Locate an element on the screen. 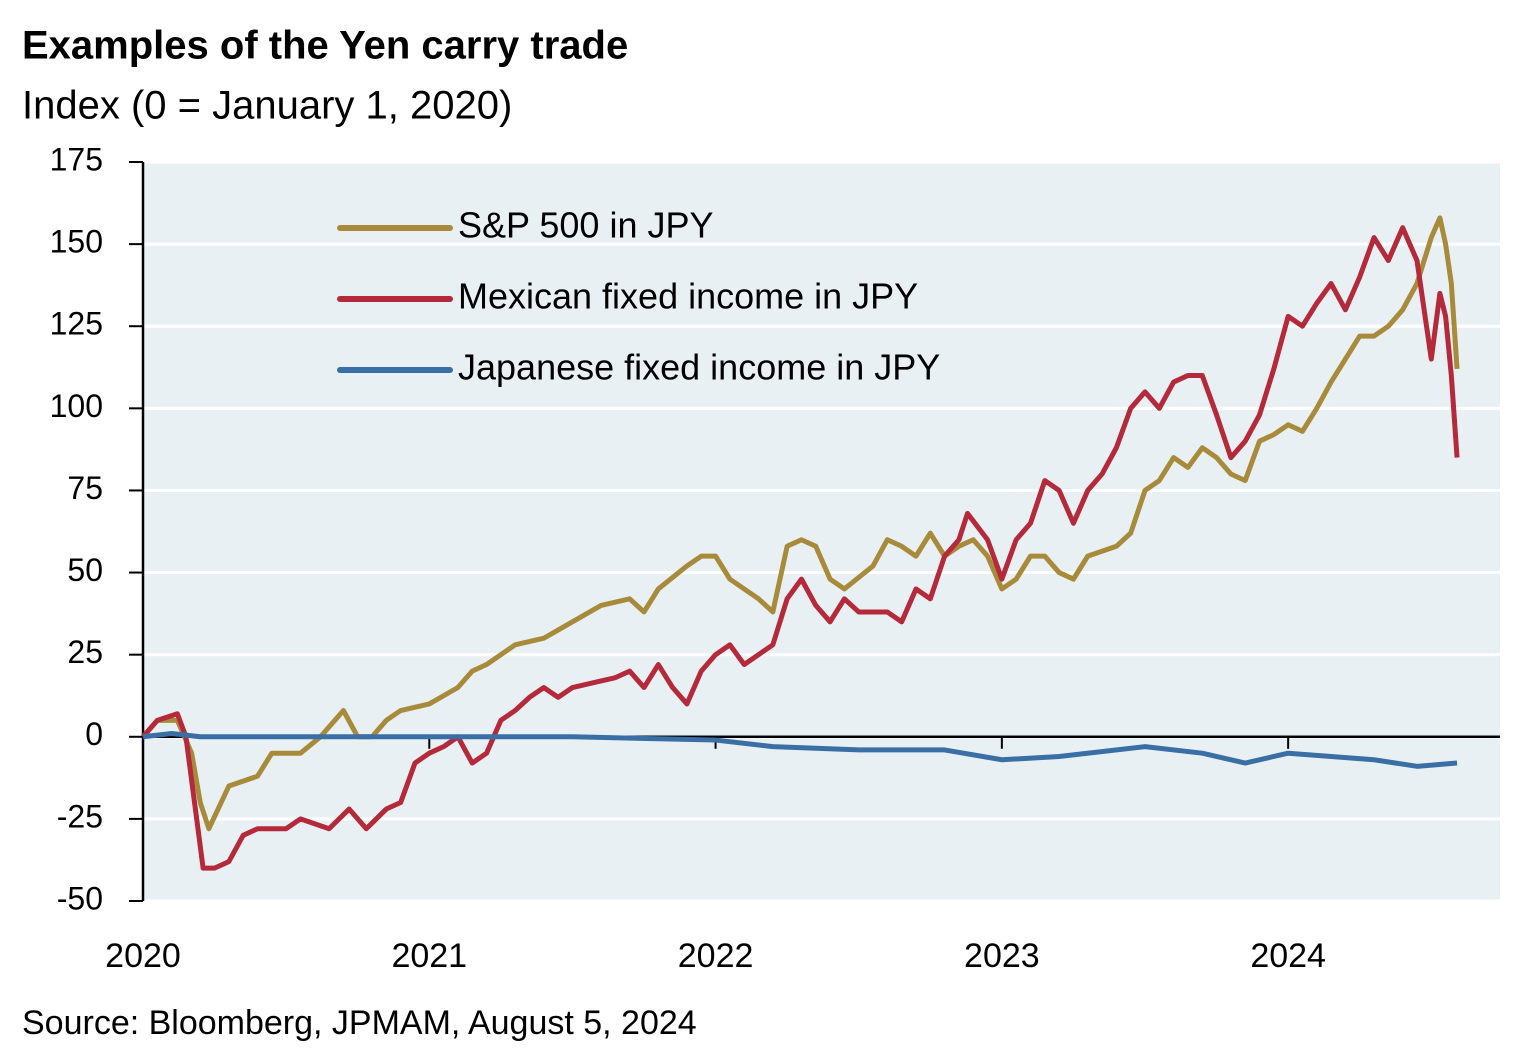 The image size is (1524, 1064). y-tick-label: 150 is located at coordinates (76, 242).